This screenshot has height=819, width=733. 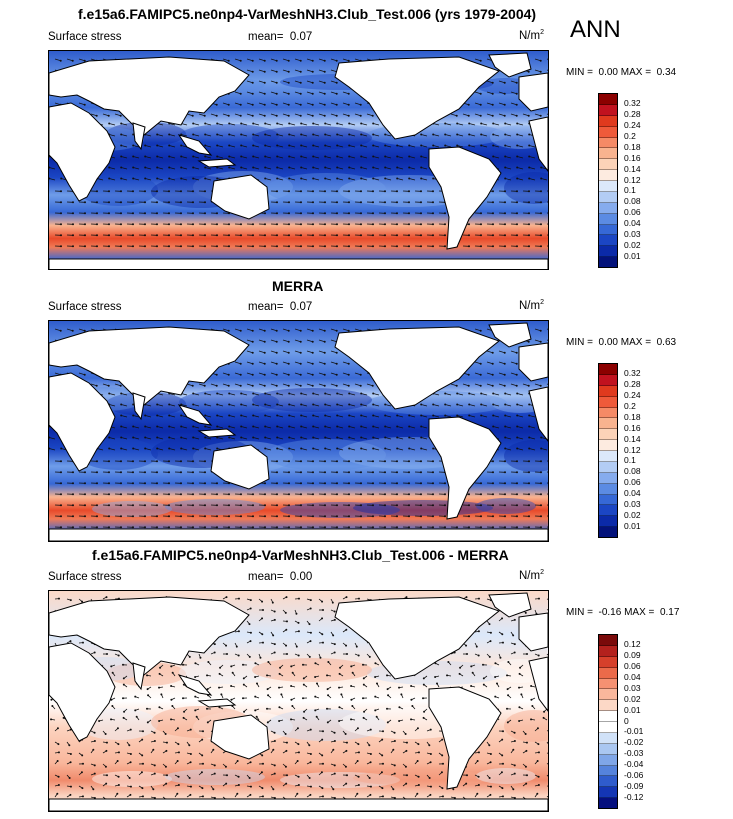 What do you see at coordinates (632, 146) in the screenshot?
I see `colorbar-tick-label: 0.18` at bounding box center [632, 146].